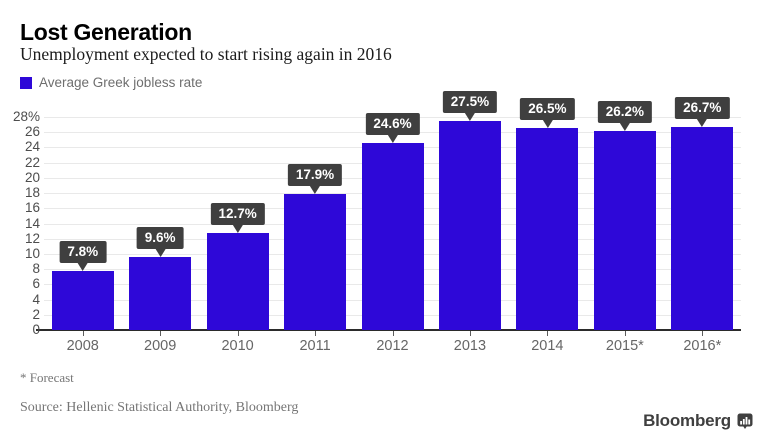  Describe the element at coordinates (392, 123) in the screenshot. I see `value-label: 24.6%` at that location.